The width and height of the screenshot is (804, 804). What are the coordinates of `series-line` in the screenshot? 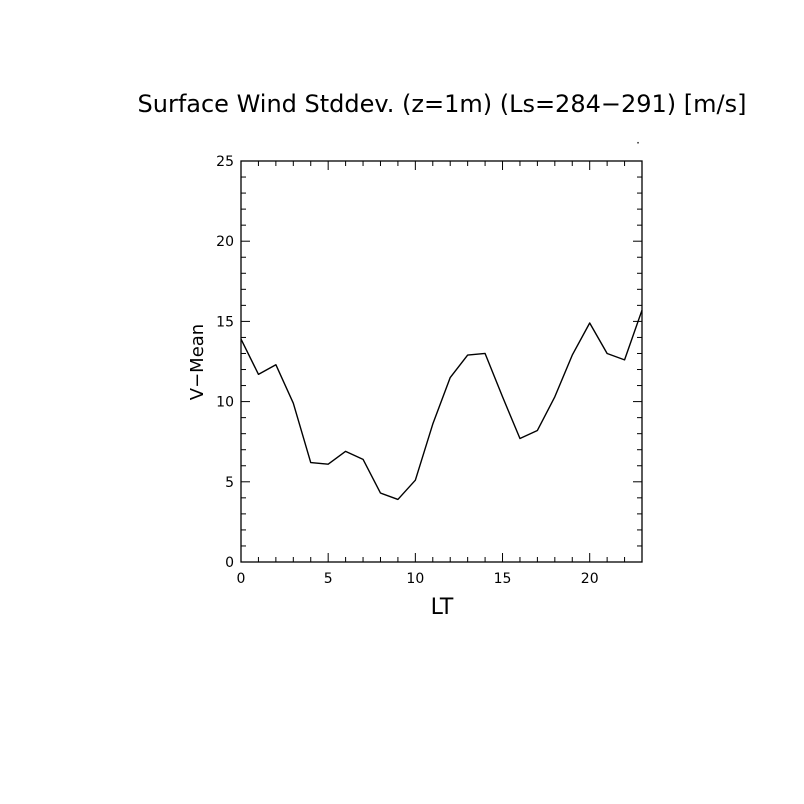 It's located at (441, 405).